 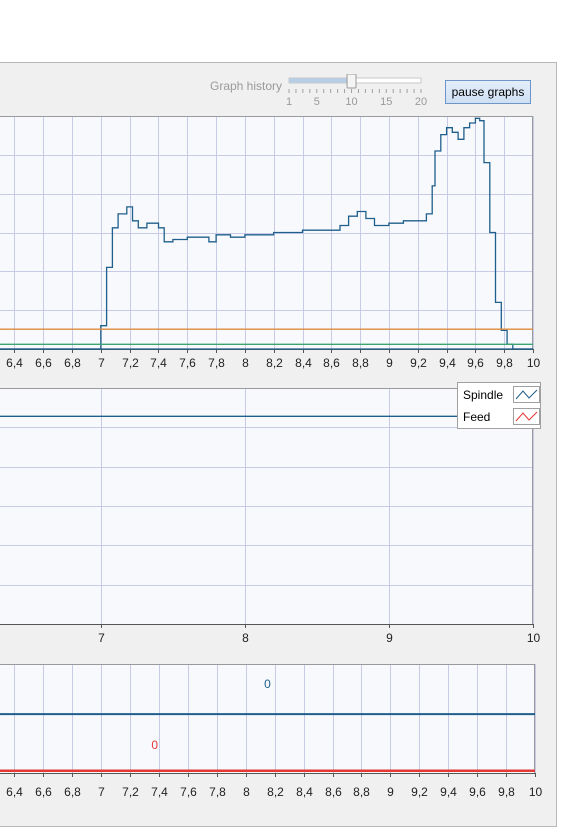 What do you see at coordinates (316, 102) in the screenshot?
I see `slider-tick-label: 5` at bounding box center [316, 102].